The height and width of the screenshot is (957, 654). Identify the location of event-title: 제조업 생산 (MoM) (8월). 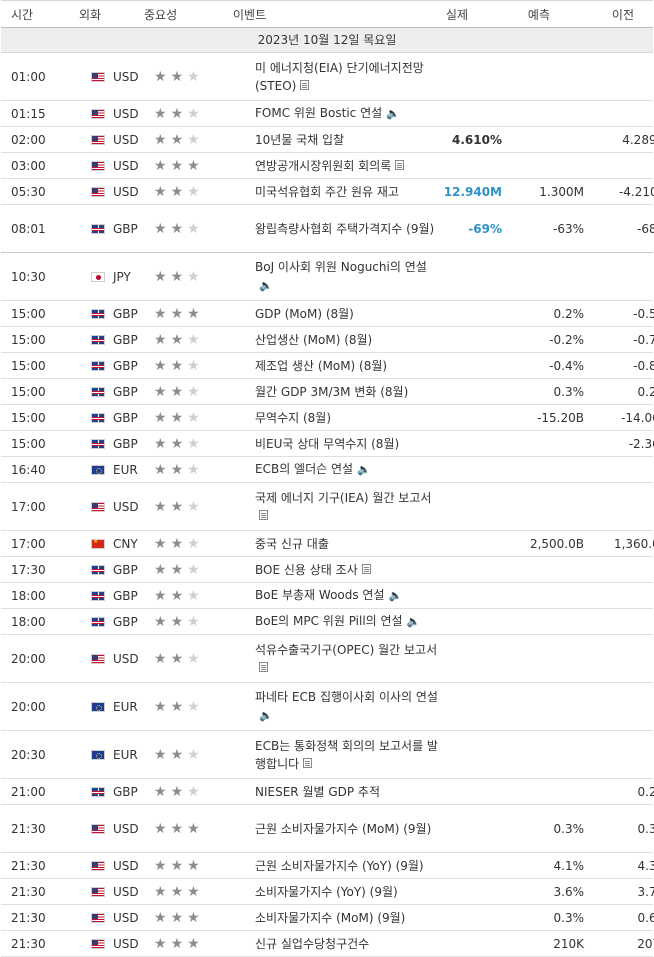
(321, 365).